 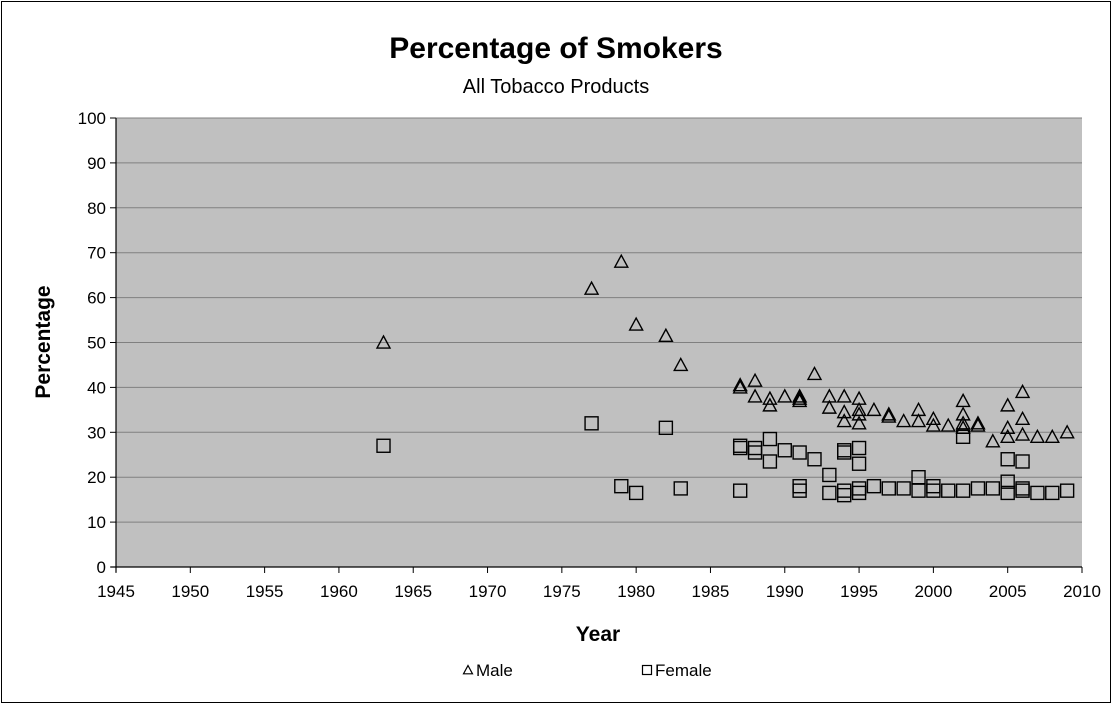 I want to click on legend-male-marker, so click(x=468, y=669).